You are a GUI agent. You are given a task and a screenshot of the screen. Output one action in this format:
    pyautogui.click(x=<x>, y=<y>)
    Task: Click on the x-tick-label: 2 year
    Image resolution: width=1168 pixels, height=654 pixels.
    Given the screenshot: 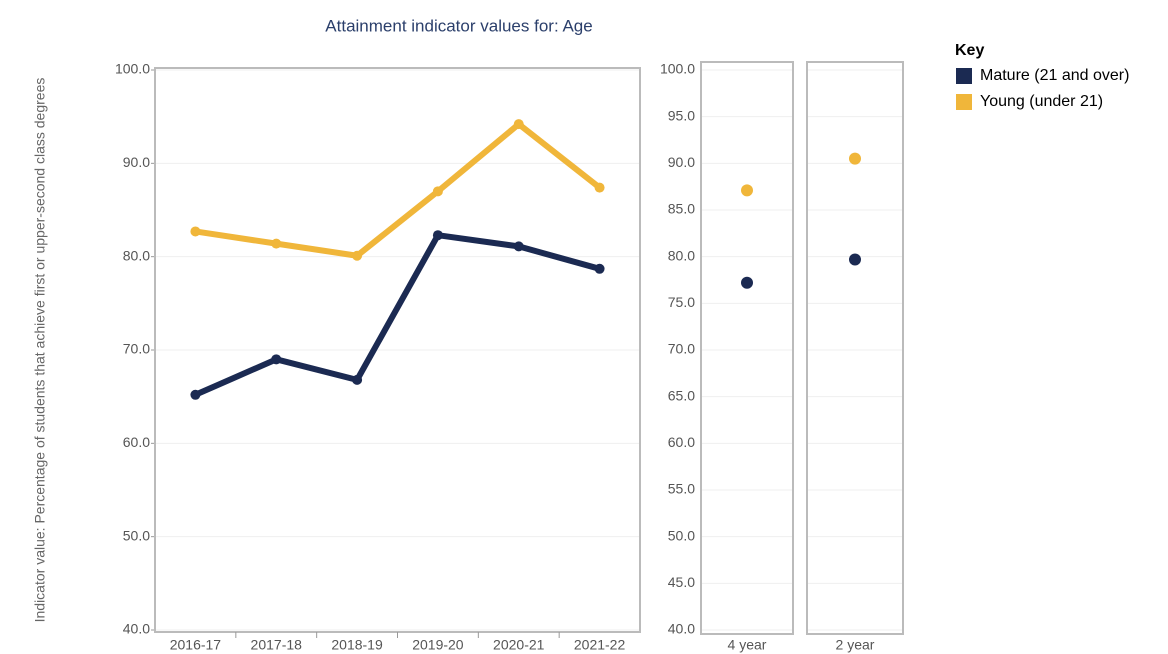 What is the action you would take?
    pyautogui.click(x=855, y=645)
    